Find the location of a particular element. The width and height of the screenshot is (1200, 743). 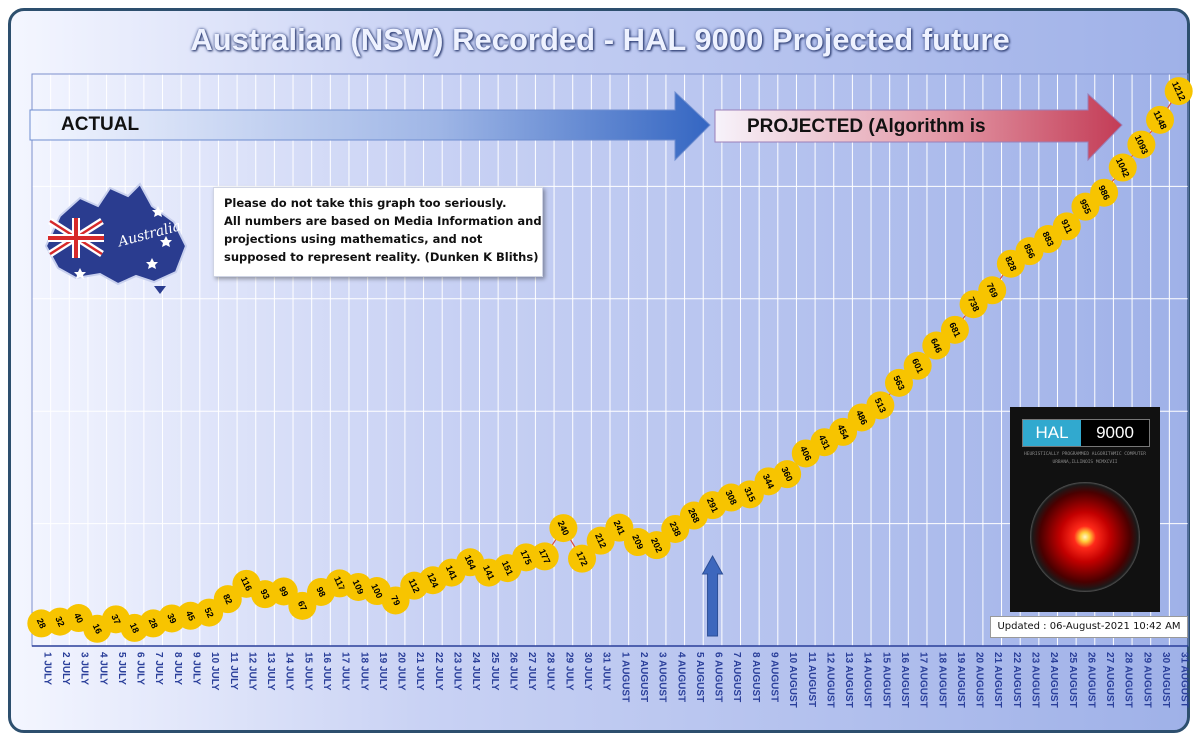

data-label: 18 is located at coordinates (134, 627).